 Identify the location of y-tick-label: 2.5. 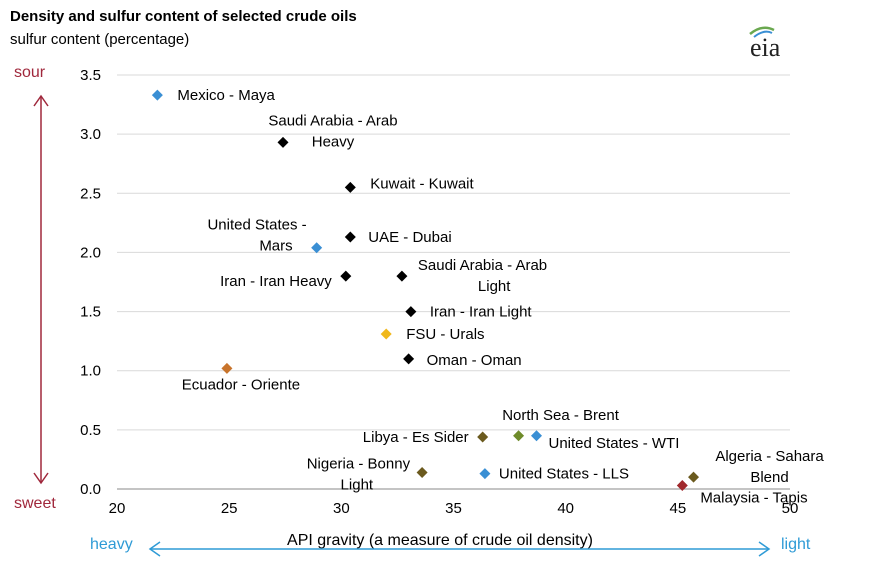
(90, 193).